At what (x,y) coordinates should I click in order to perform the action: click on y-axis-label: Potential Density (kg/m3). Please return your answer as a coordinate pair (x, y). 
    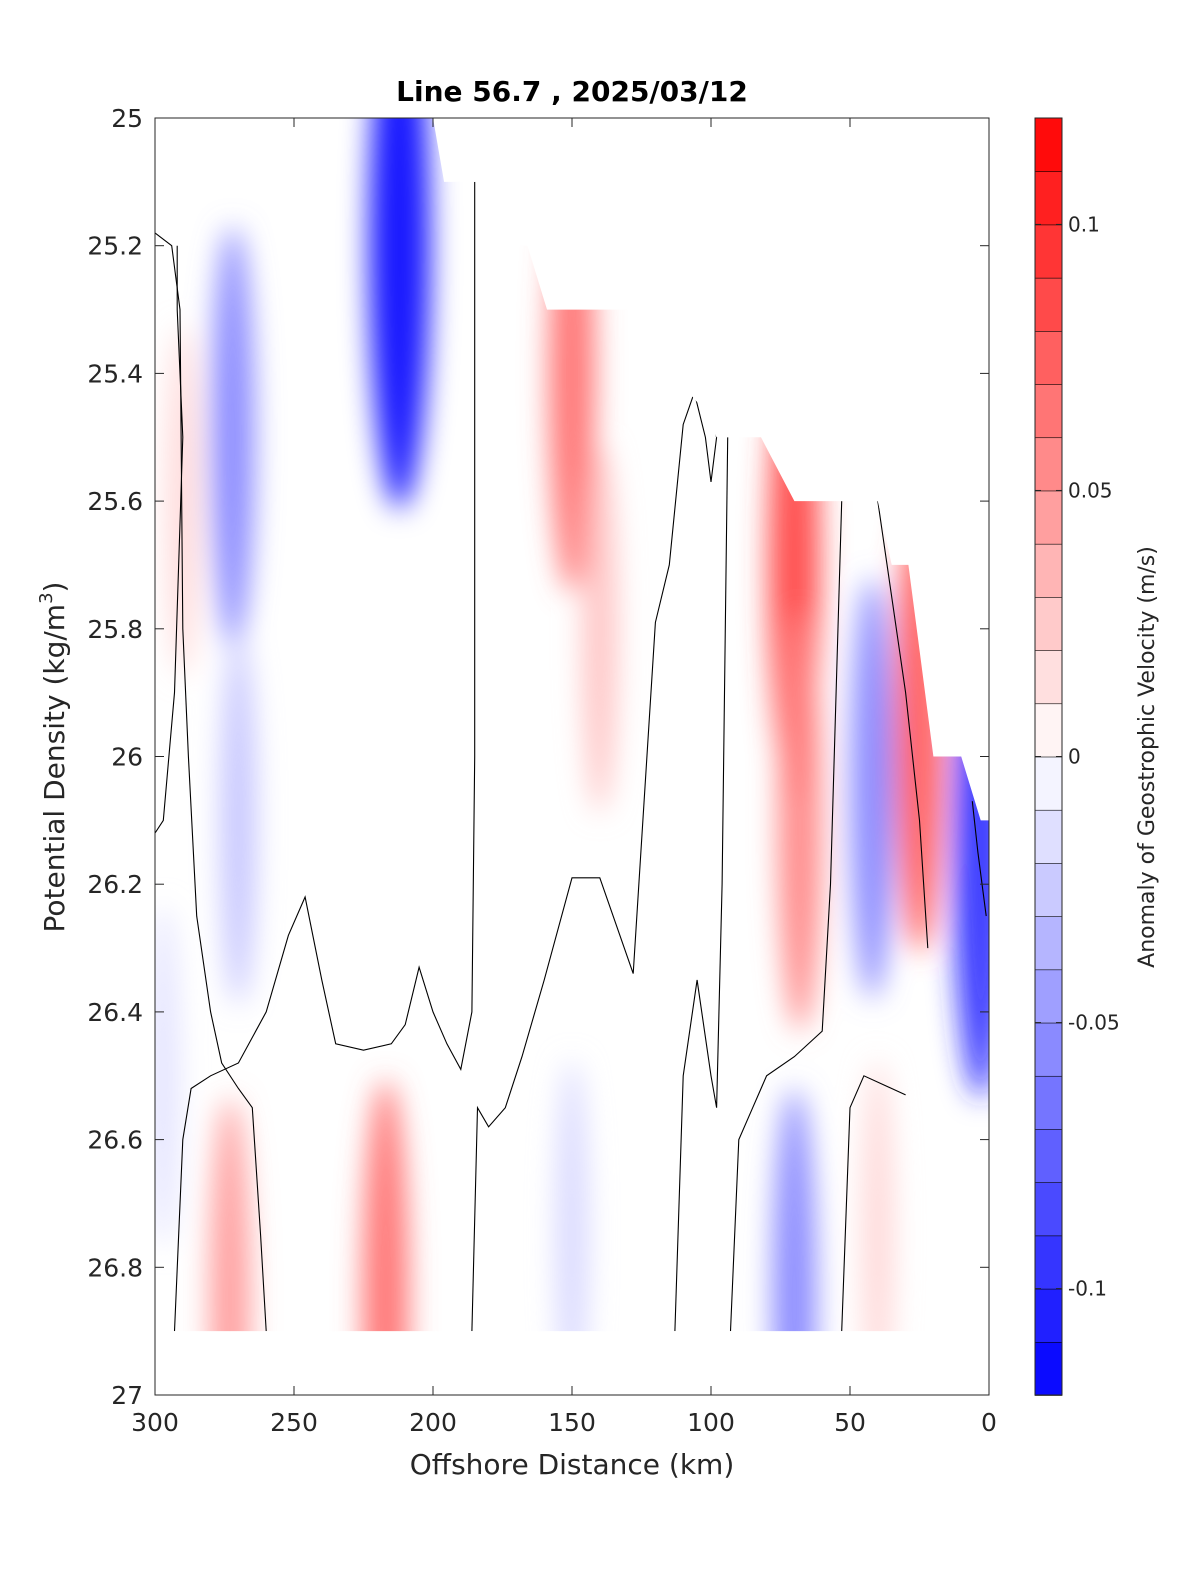
    Looking at the image, I should click on (53, 757).